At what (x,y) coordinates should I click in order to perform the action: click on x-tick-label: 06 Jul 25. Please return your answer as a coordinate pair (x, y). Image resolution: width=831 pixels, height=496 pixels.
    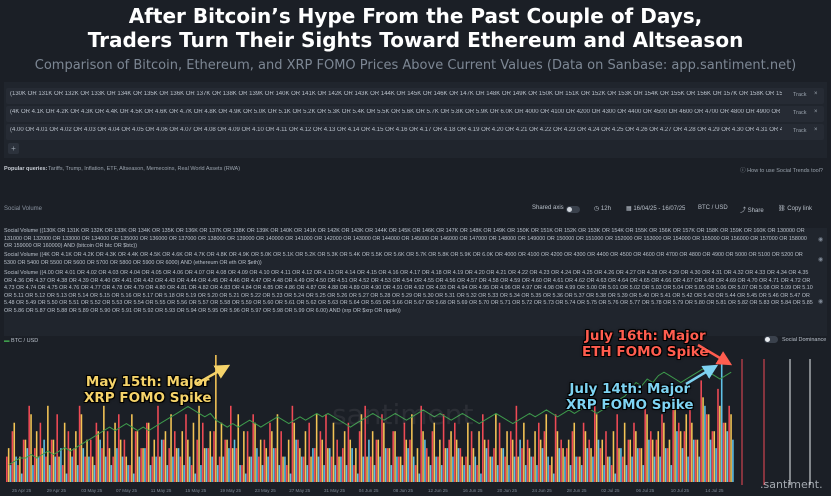
    Looking at the image, I should click on (645, 490).